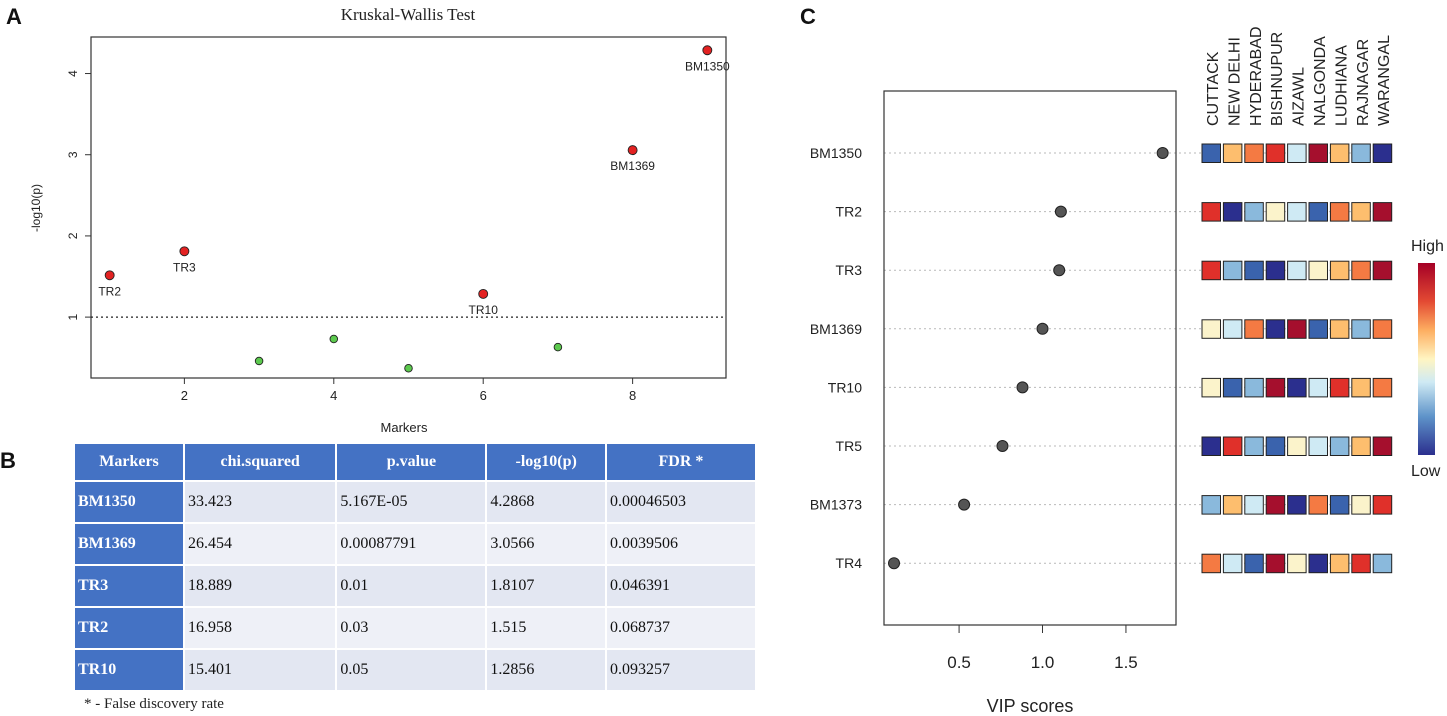  What do you see at coordinates (260, 544) in the screenshot?
I see `table-cell: 26.454` at bounding box center [260, 544].